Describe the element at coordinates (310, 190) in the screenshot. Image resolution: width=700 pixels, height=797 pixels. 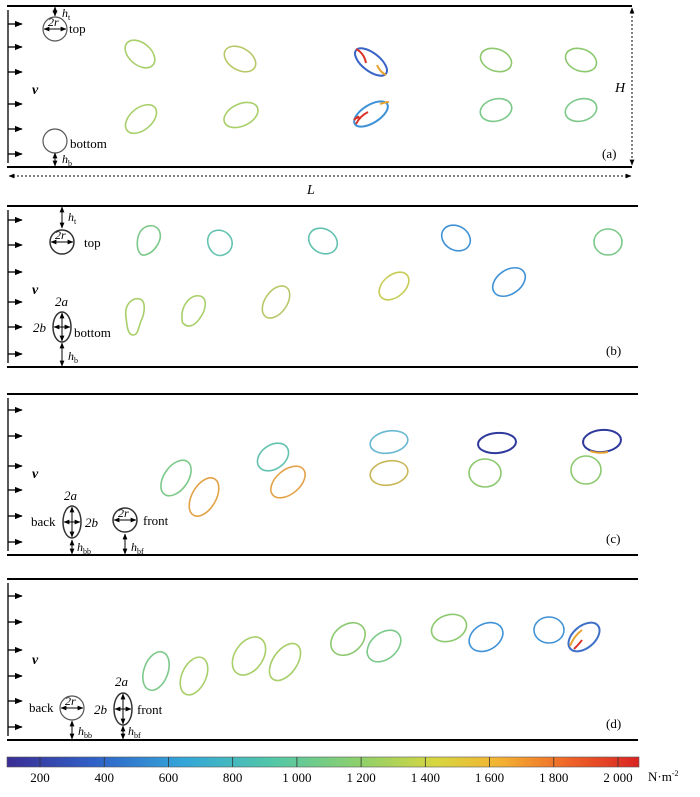
I see `length-label: L` at that location.